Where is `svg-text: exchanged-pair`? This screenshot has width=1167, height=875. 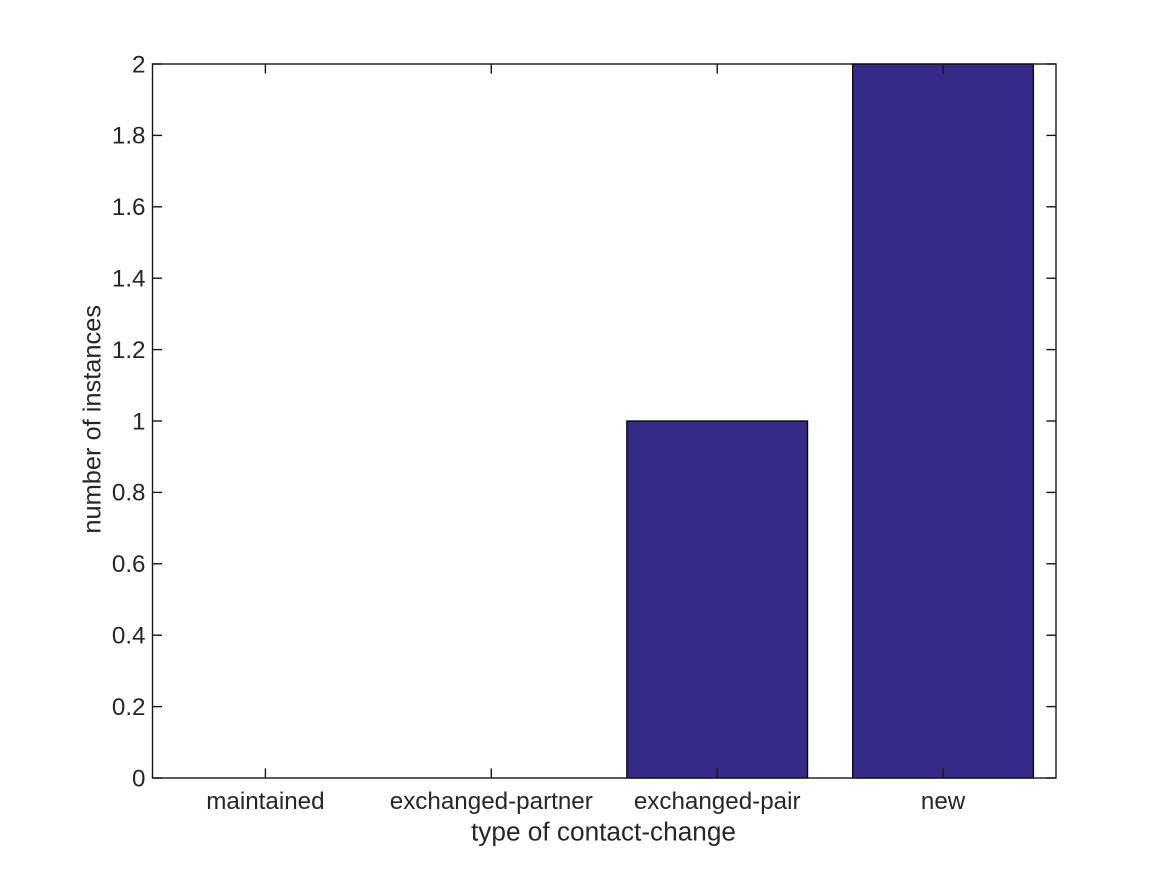
svg-text: exchanged-pair is located at coordinates (717, 801).